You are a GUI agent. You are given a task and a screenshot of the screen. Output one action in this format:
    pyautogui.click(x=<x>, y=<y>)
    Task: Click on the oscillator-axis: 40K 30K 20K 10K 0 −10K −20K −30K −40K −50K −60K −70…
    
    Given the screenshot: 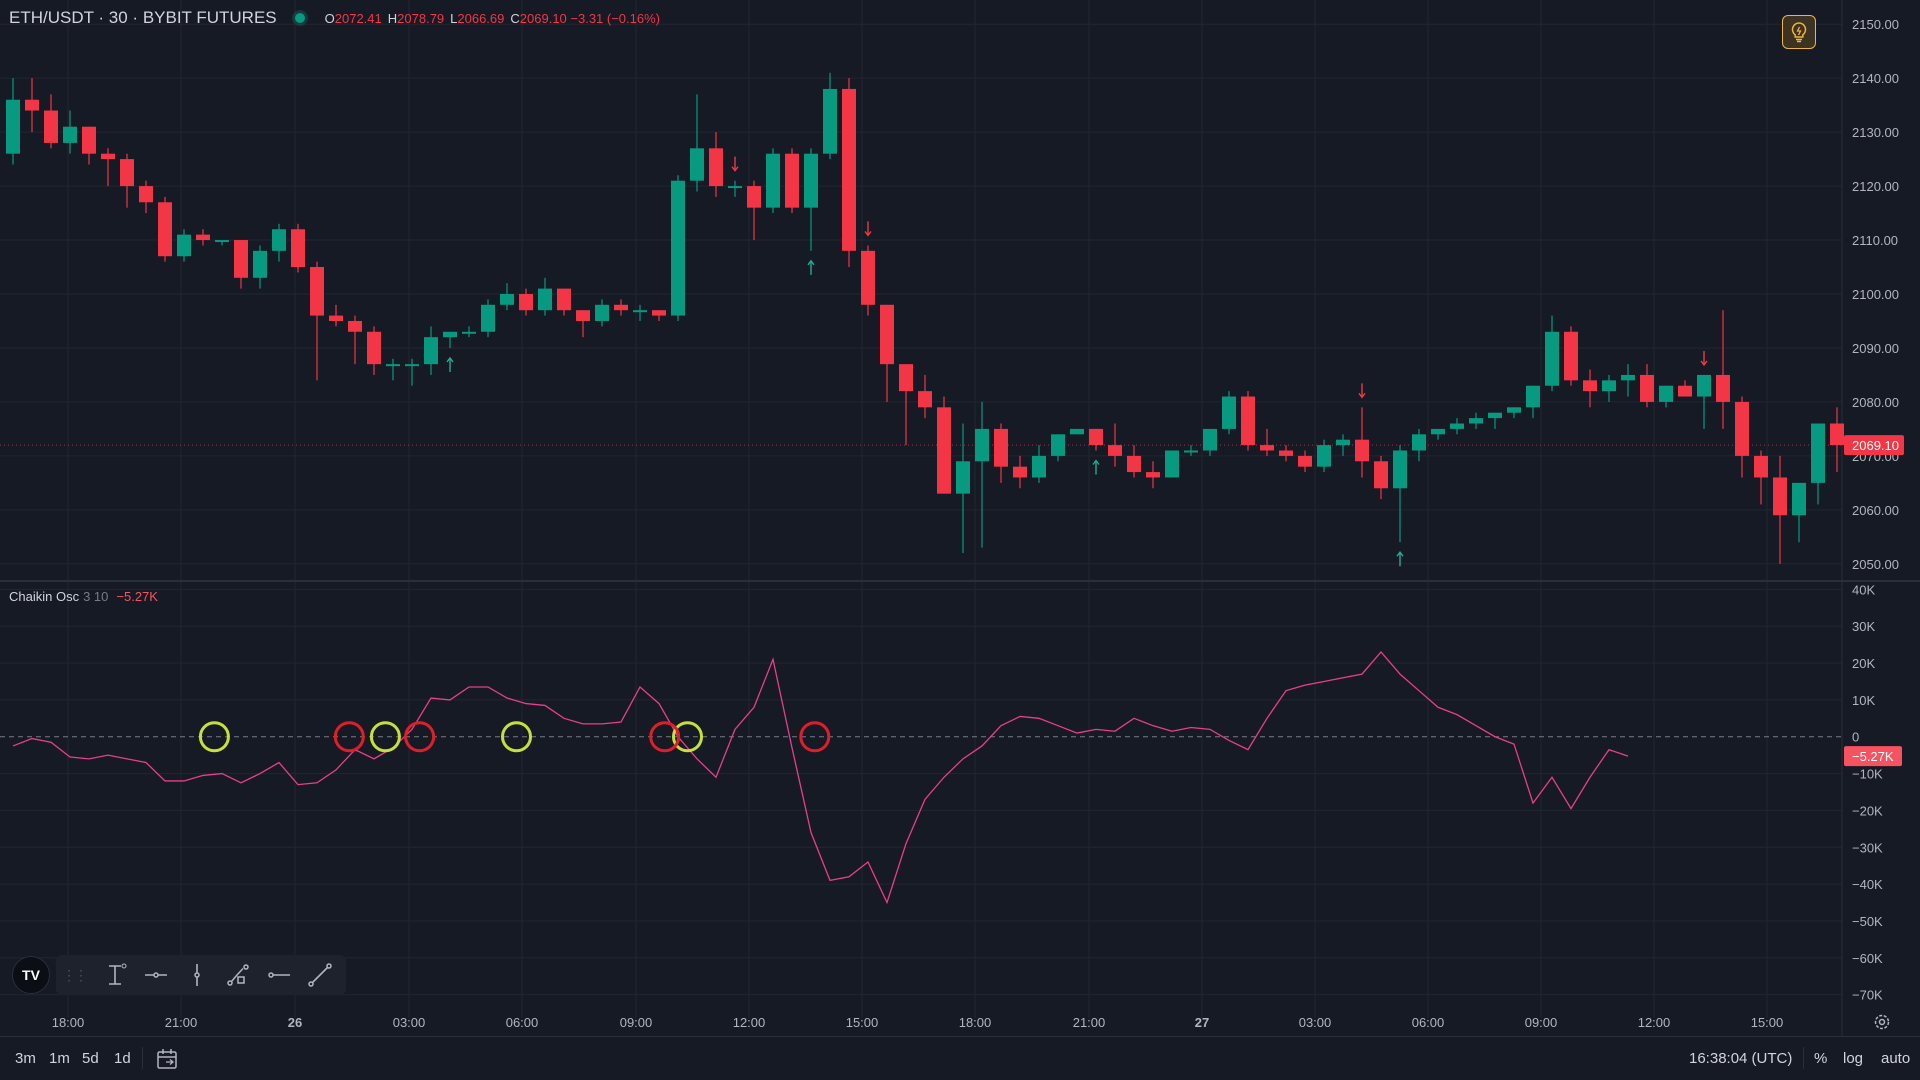 What is the action you would take?
    pyautogui.click(x=1873, y=792)
    